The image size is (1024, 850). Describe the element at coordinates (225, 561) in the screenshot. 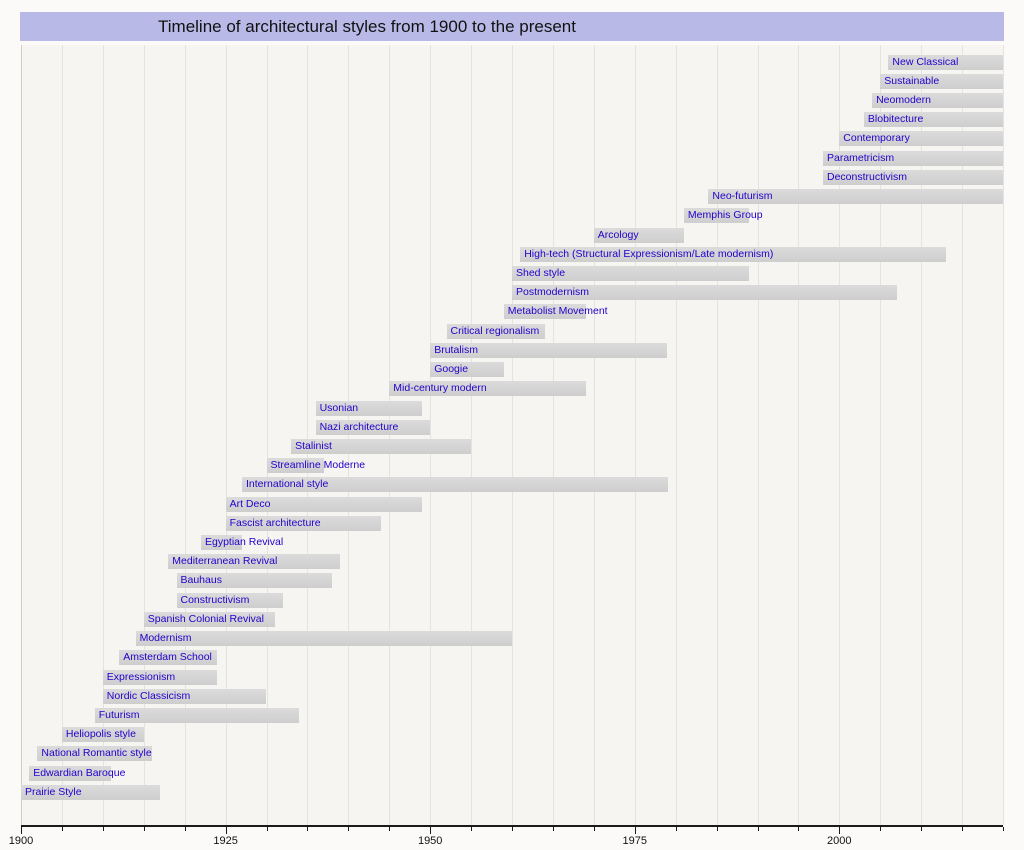

I see `style-label: Mediterranean Revival` at that location.